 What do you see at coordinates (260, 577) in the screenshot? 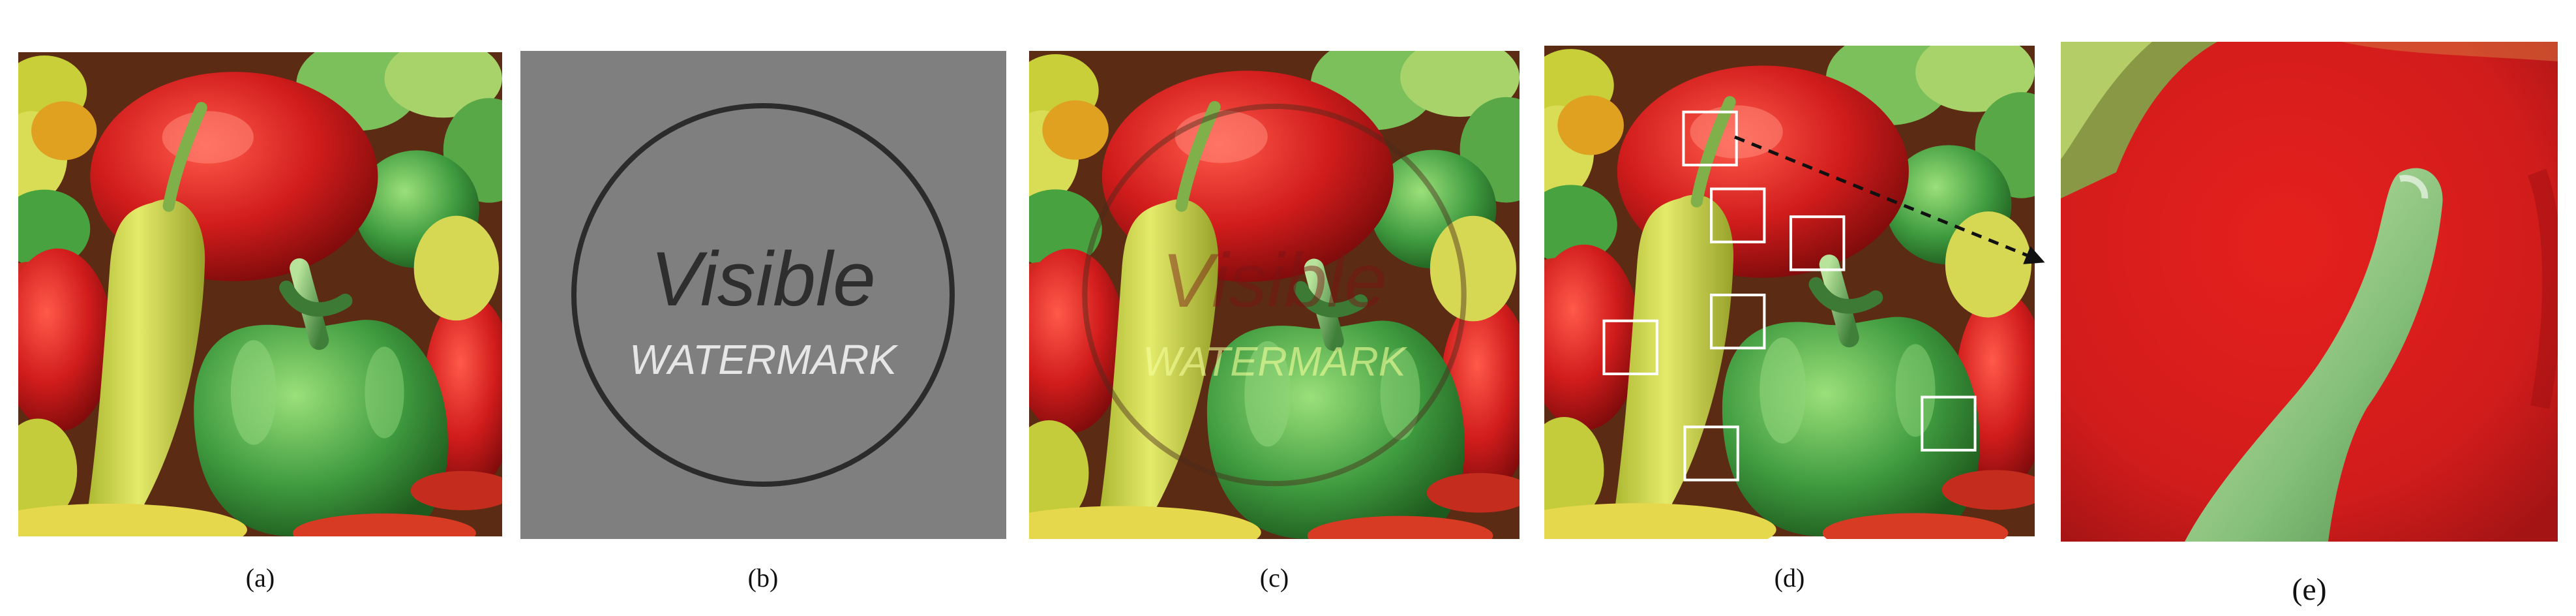
I see `caption-a: (a)` at bounding box center [260, 577].